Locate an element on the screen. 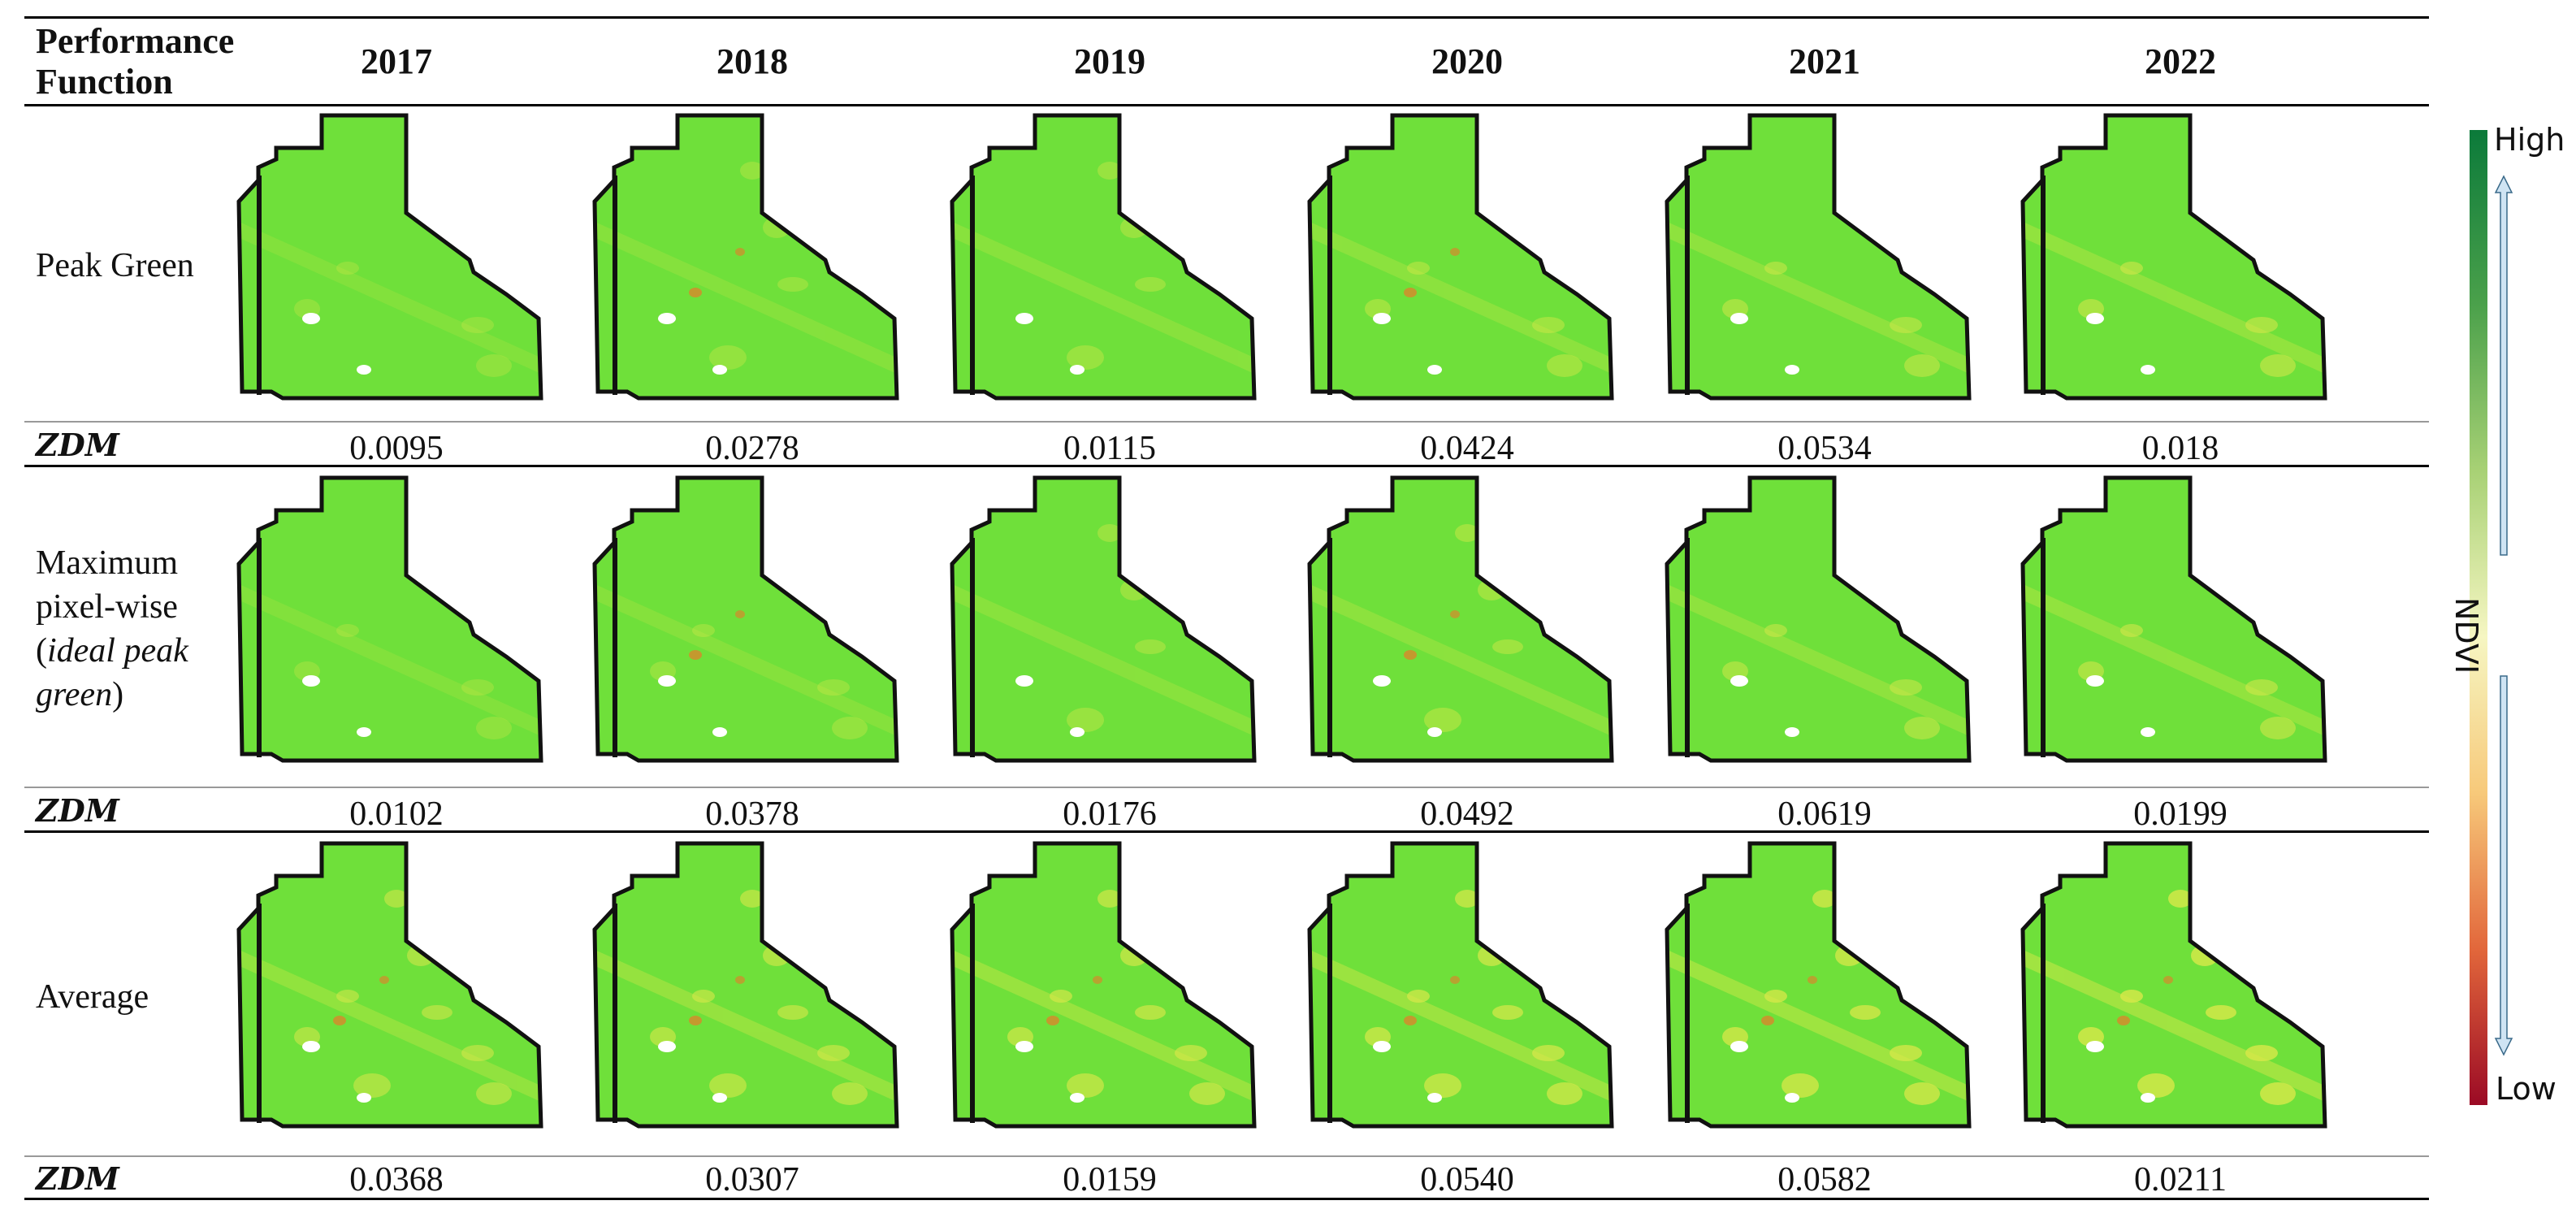  ndvi-map-row2-2017 is located at coordinates (397, 619).